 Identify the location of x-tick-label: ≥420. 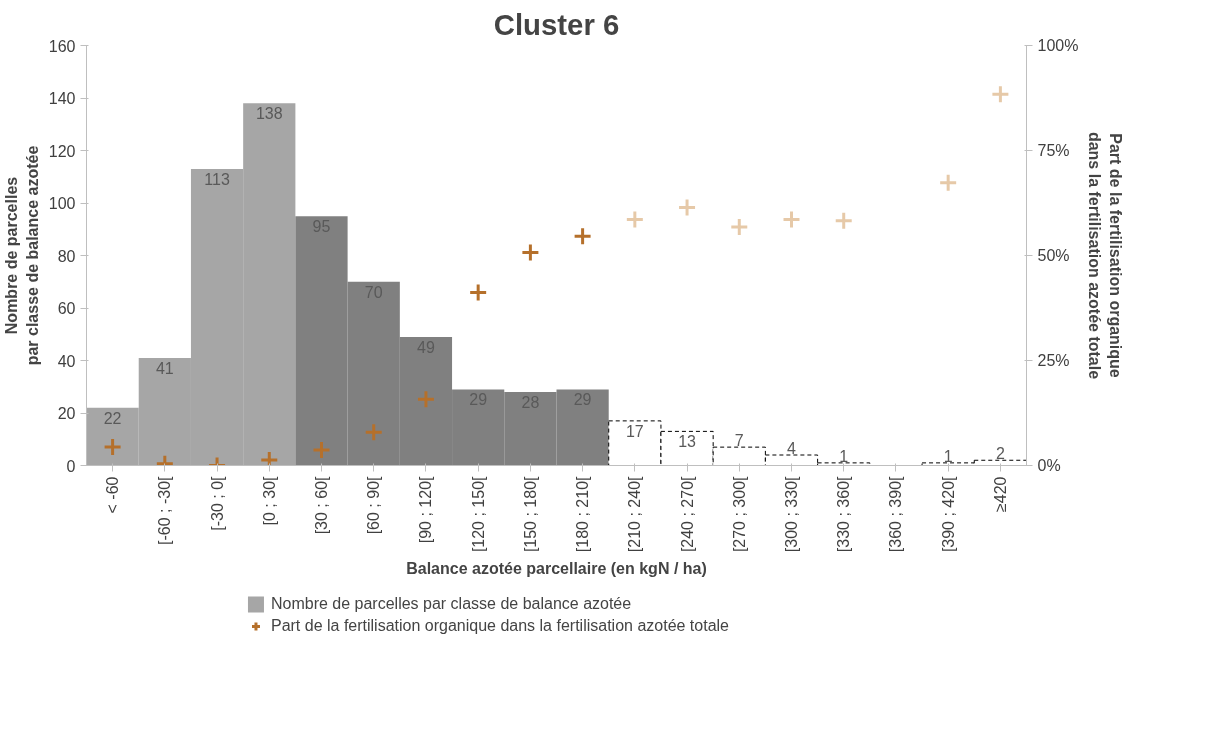
(1000, 494).